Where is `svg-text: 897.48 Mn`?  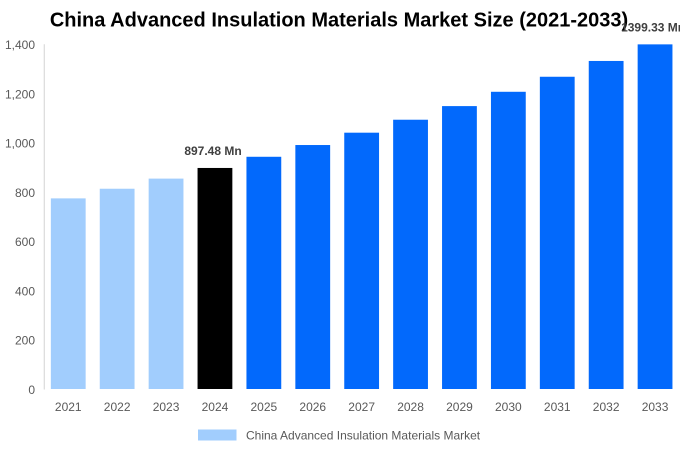
svg-text: 897.48 Mn is located at coordinates (212, 151).